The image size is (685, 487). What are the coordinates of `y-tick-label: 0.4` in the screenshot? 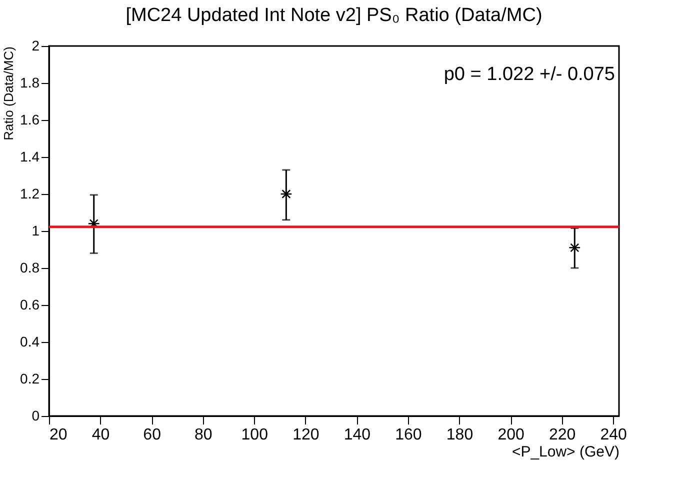 It's located at (30, 342).